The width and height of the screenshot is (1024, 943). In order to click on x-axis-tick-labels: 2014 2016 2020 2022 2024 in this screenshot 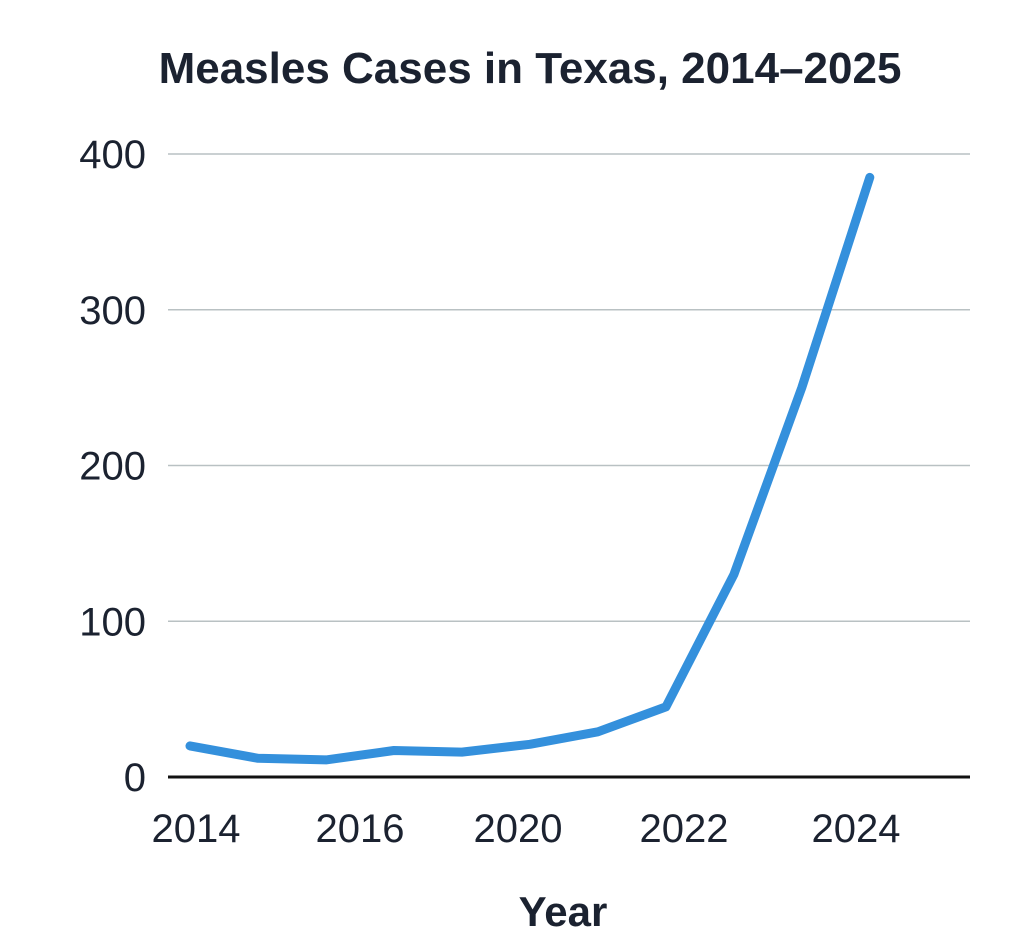, I will do `click(526, 829)`.